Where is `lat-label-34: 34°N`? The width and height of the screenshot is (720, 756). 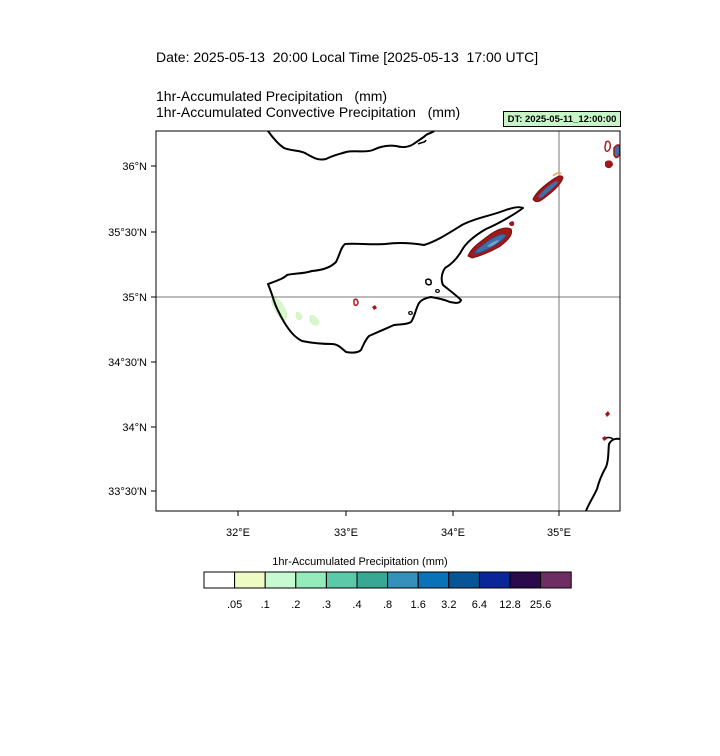
lat-label-34: 34°N is located at coordinates (134, 428).